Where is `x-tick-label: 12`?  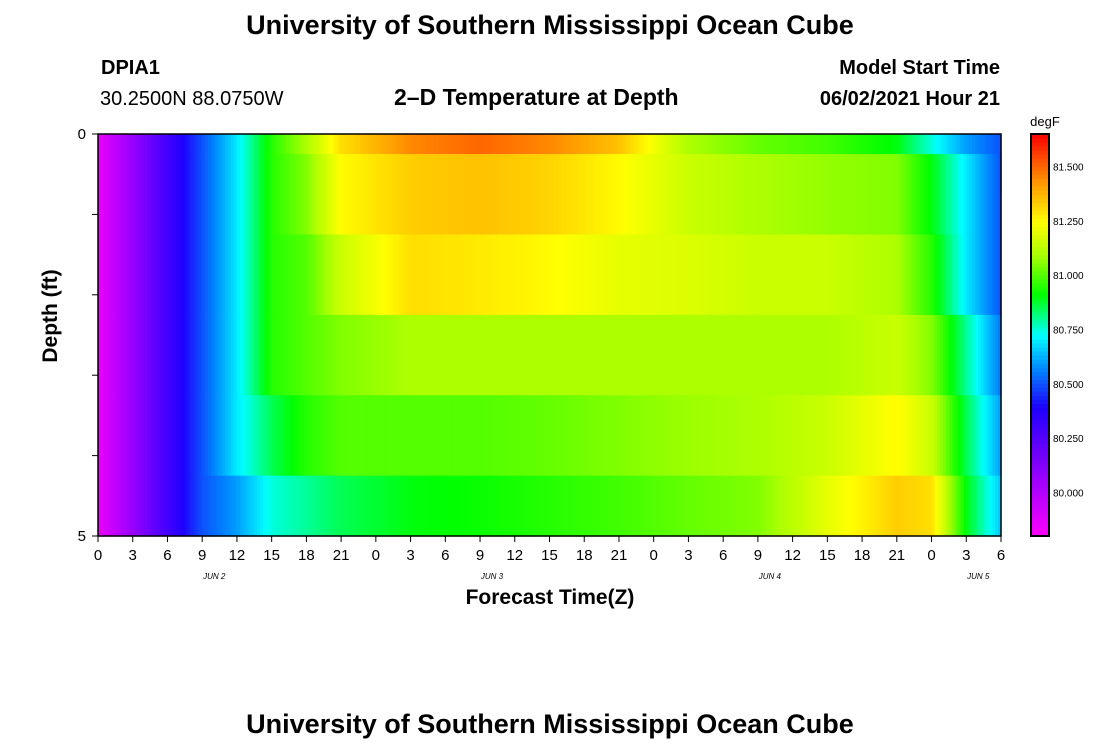 x-tick-label: 12 is located at coordinates (792, 555).